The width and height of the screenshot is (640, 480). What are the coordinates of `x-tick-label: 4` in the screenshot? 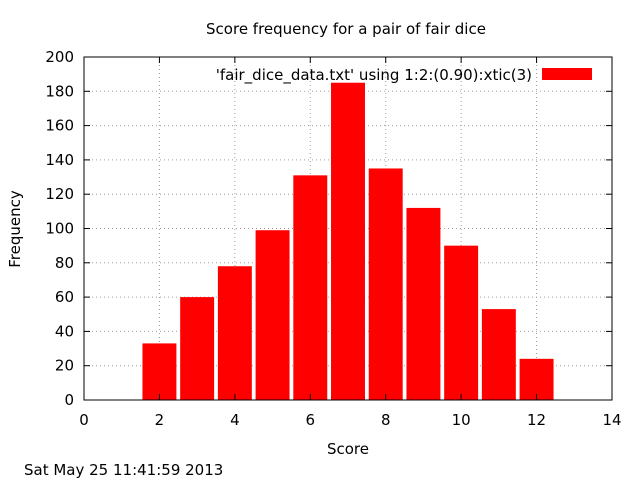 It's located at (235, 420).